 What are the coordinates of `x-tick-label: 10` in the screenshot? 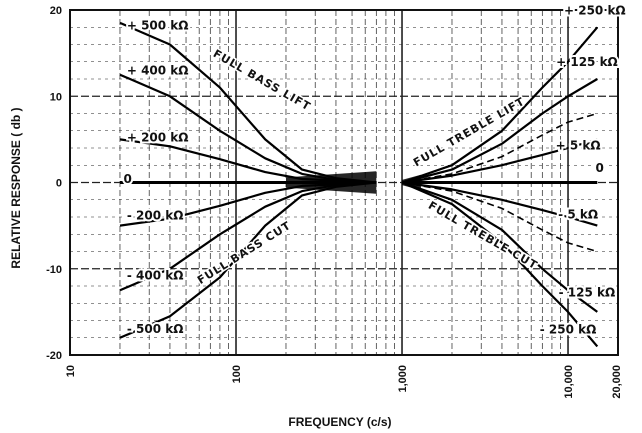 It's located at (71, 371).